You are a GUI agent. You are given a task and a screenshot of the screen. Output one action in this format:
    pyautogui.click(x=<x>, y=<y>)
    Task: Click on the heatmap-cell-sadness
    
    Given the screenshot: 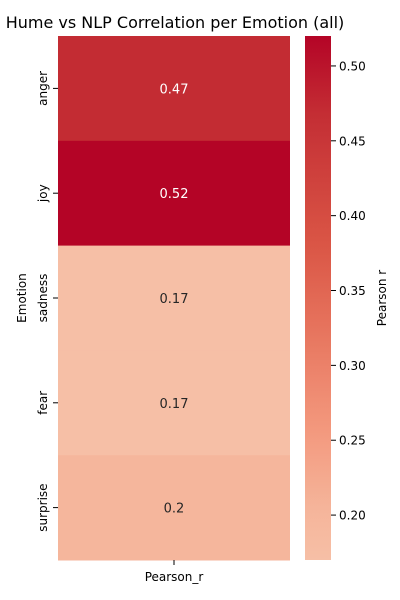 What is the action you would take?
    pyautogui.click(x=174, y=298)
    